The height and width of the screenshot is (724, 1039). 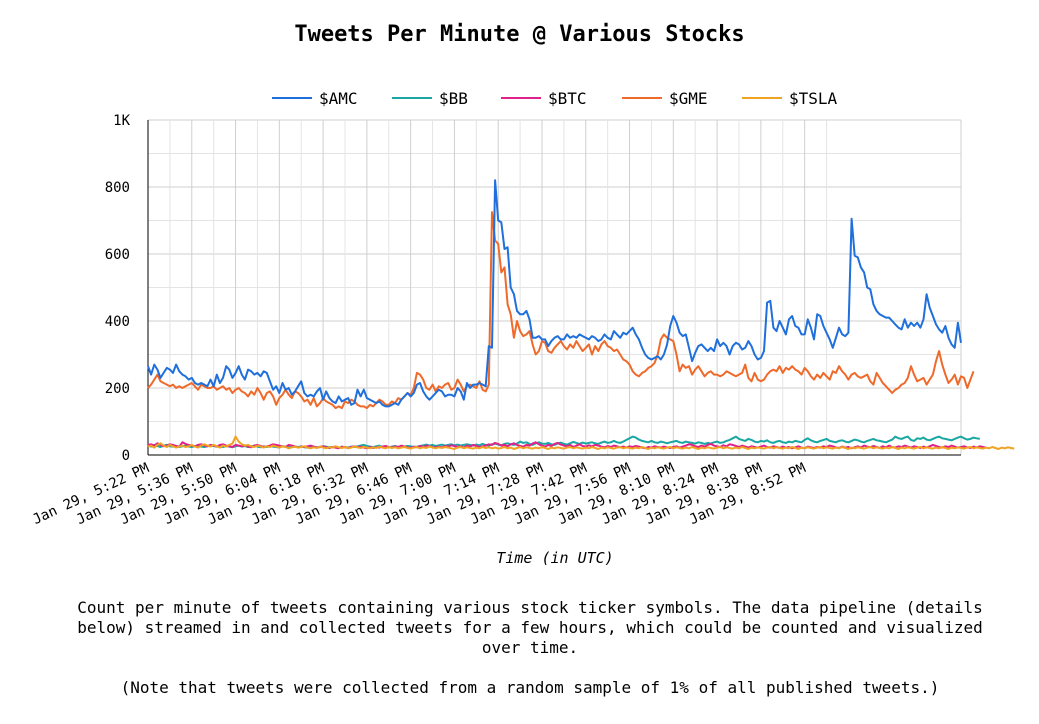 I want to click on legend-item-bb: $BB, so click(x=430, y=98).